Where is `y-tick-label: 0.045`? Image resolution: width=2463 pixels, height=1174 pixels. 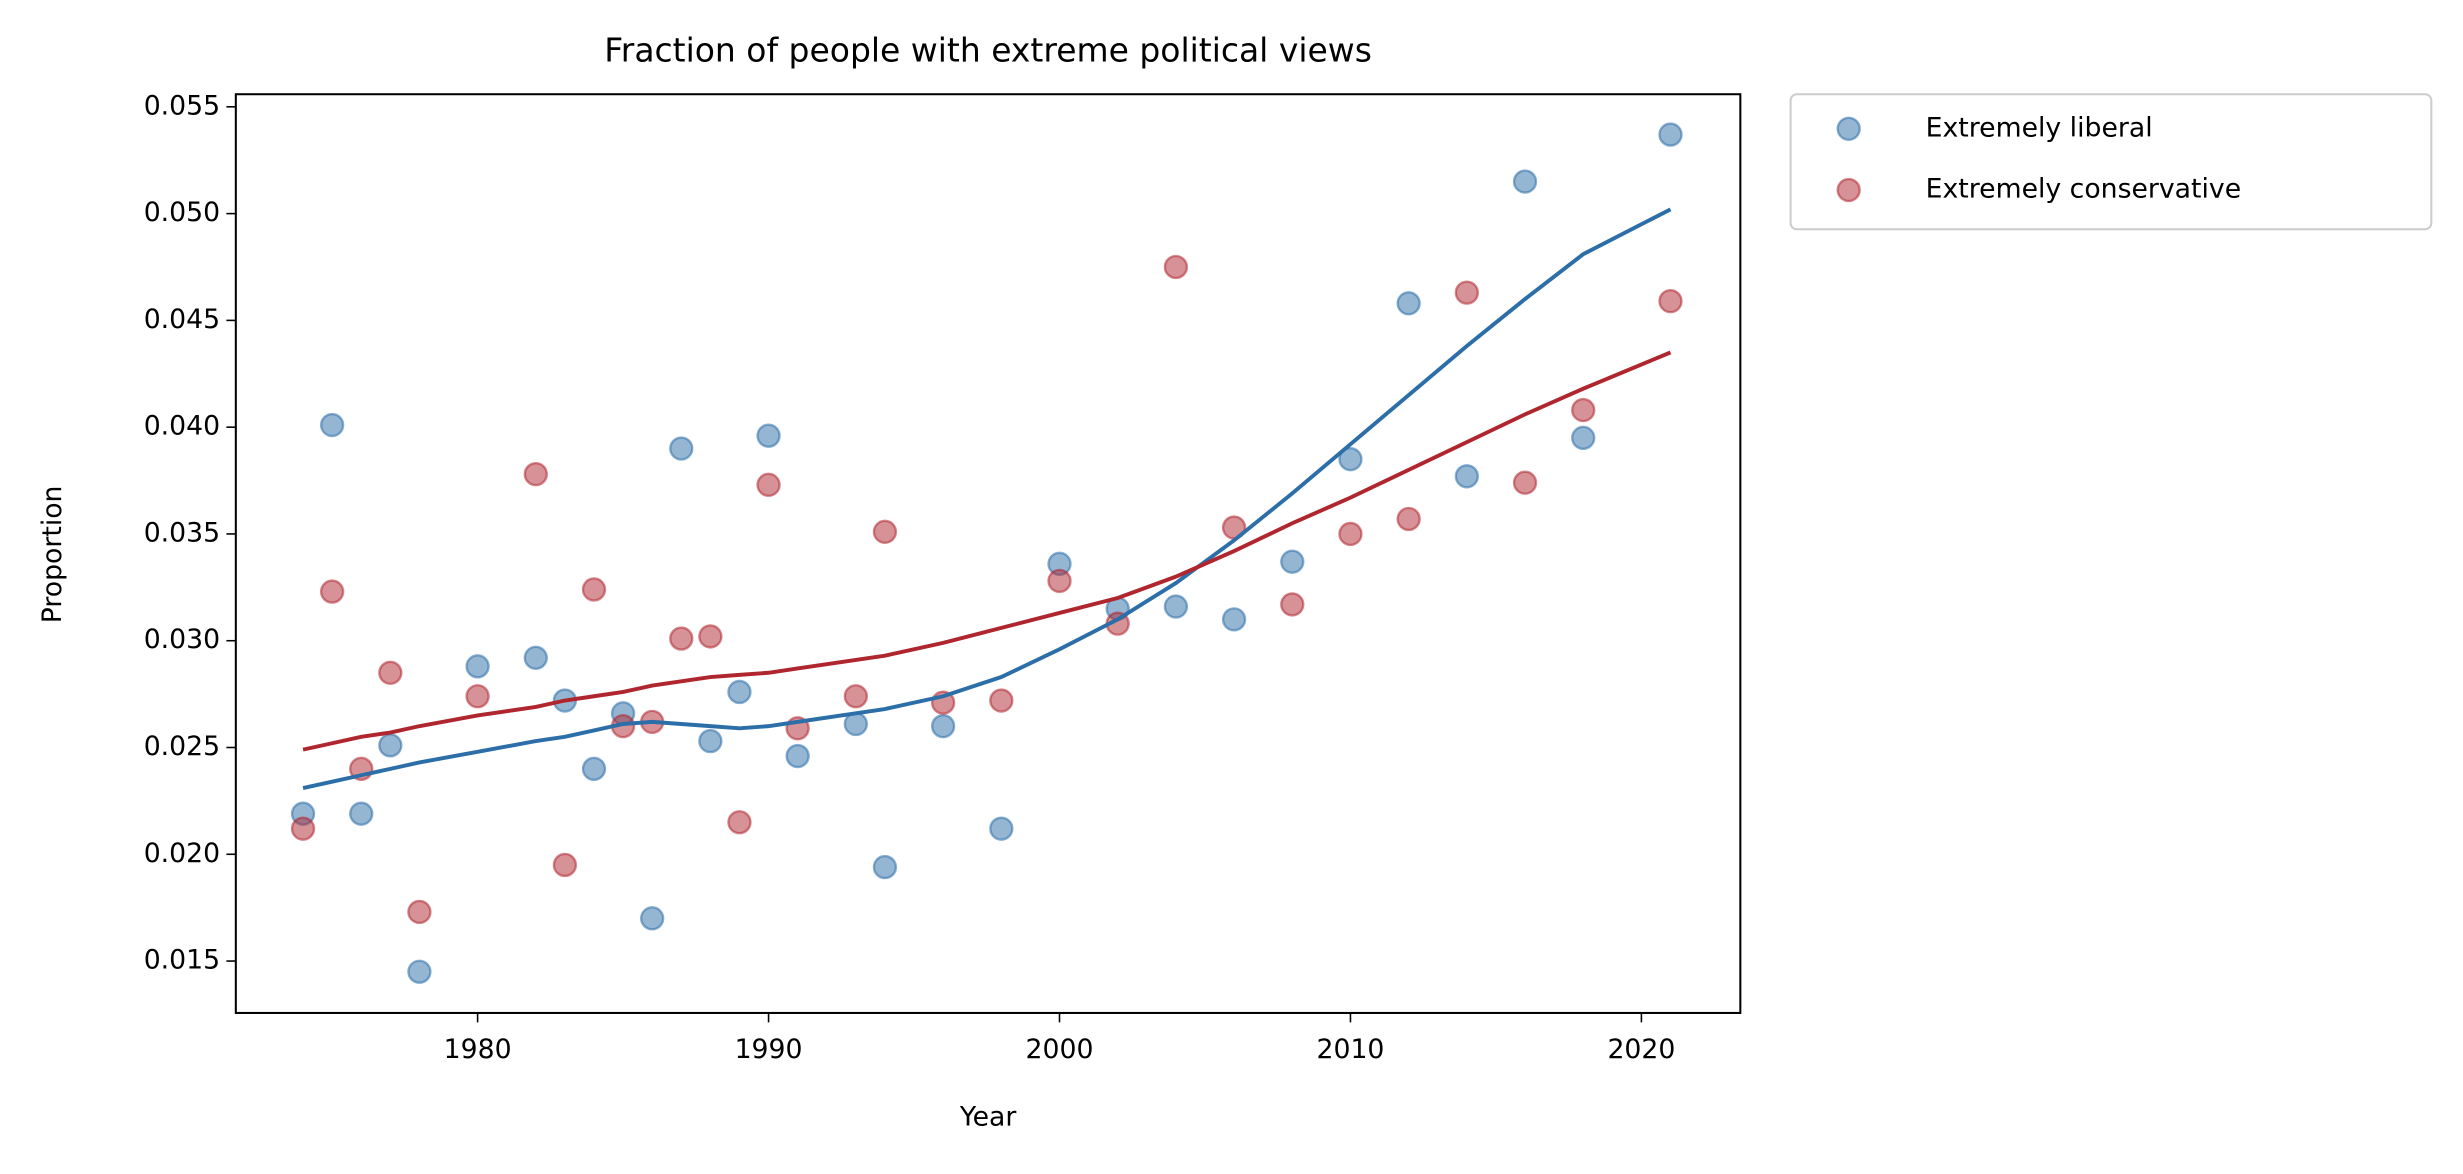 y-tick-label: 0.045 is located at coordinates (182, 319).